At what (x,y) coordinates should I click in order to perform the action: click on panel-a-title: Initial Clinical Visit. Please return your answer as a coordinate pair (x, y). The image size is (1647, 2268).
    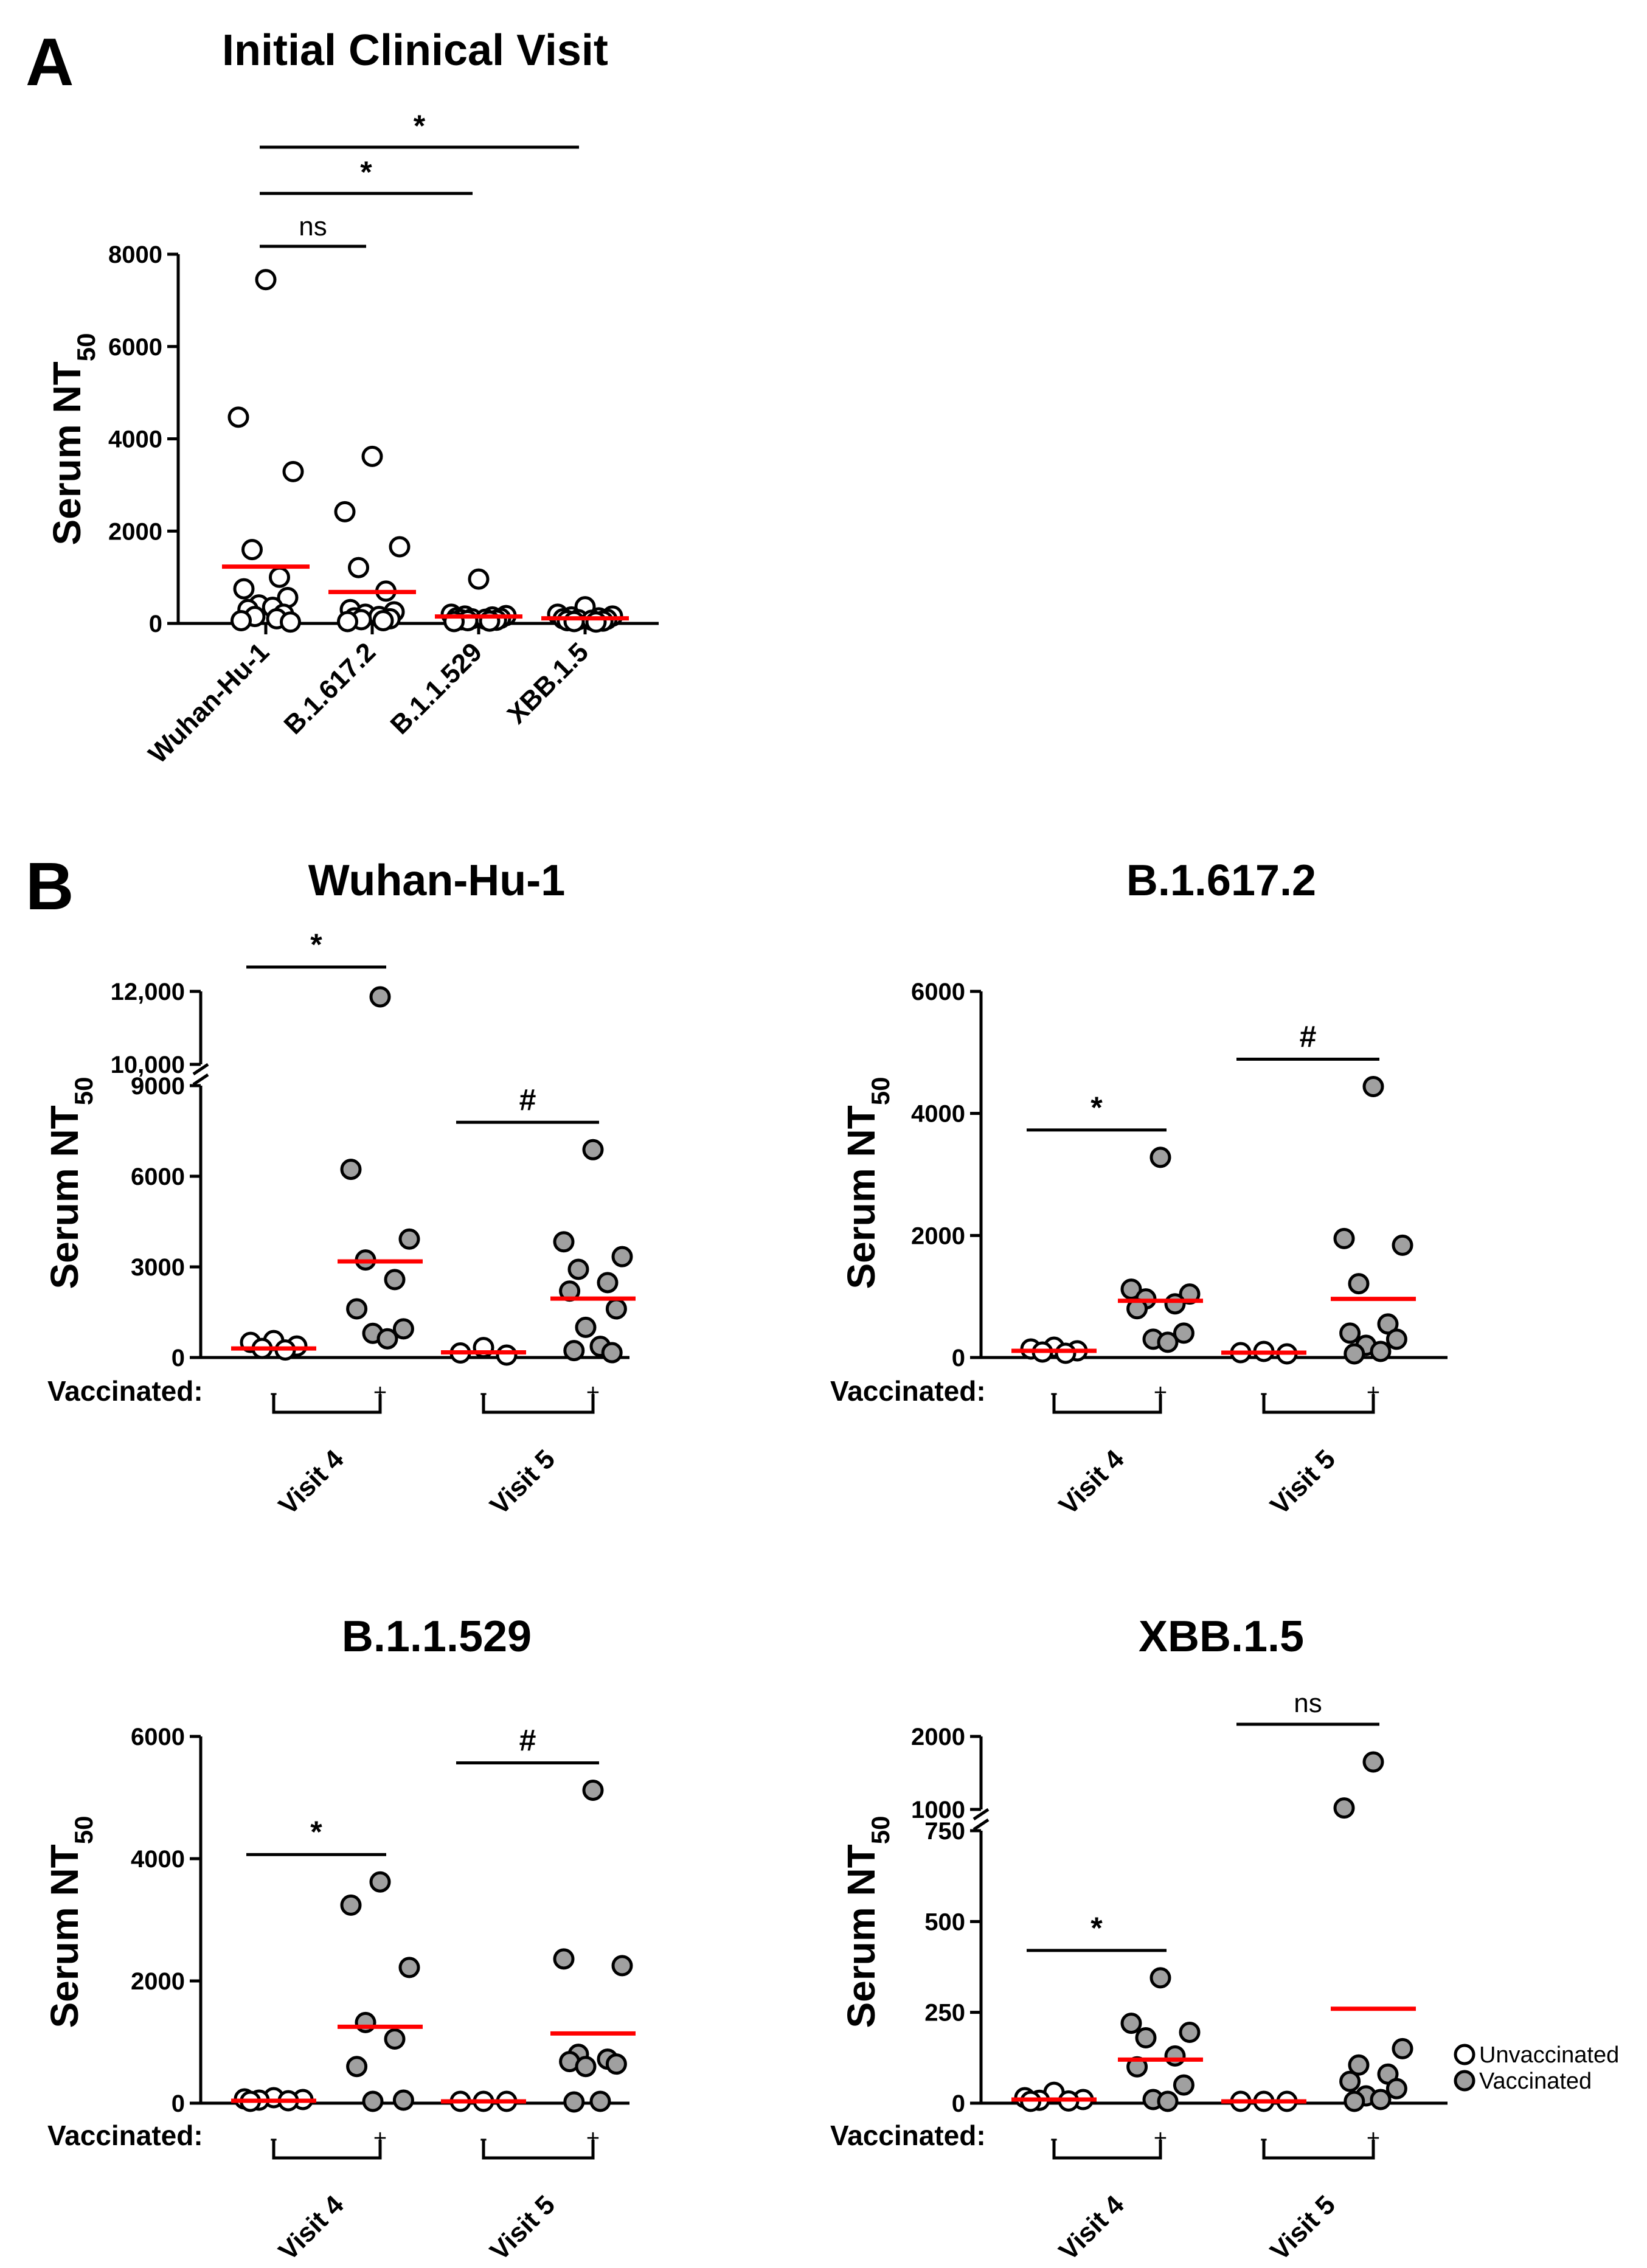
    Looking at the image, I should click on (415, 50).